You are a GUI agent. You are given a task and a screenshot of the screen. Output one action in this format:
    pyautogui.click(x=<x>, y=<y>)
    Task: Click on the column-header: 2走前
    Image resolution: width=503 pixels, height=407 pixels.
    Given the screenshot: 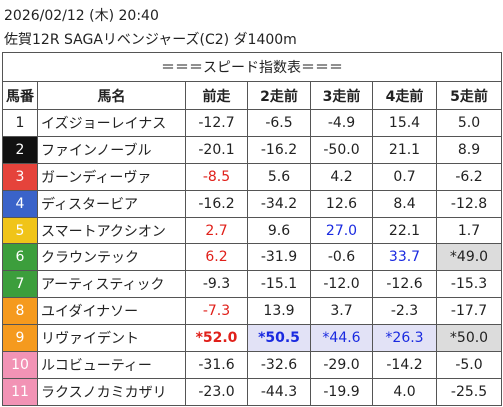 What is the action you would take?
    pyautogui.click(x=279, y=95)
    